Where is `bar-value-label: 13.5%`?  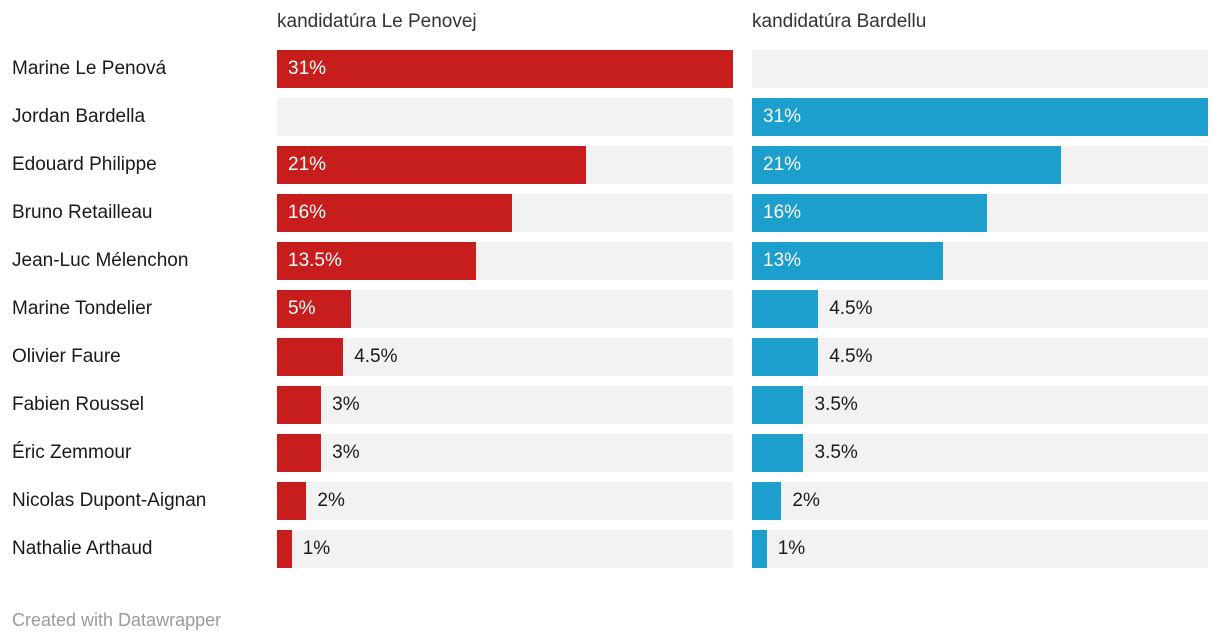 bar-value-label: 13.5% is located at coordinates (315, 260).